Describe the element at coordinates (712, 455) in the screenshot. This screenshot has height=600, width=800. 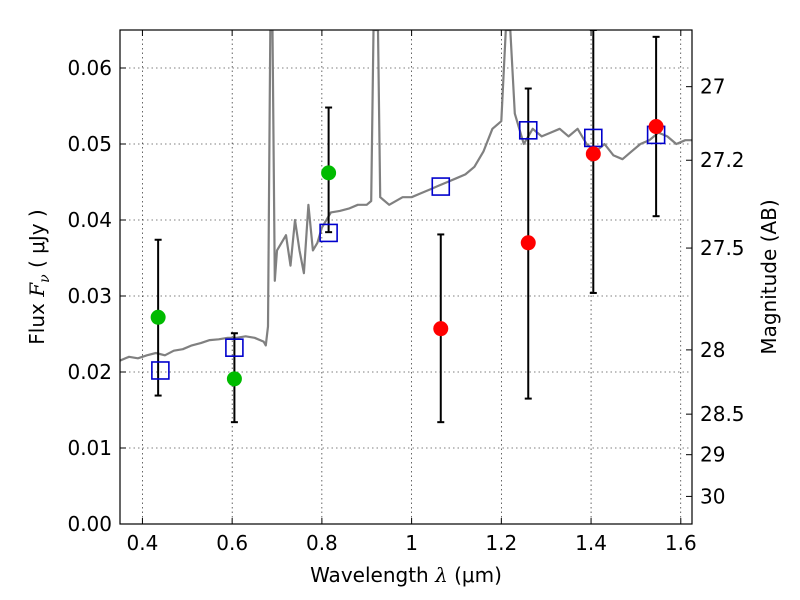
I see `mag-tick-label: 29` at that location.